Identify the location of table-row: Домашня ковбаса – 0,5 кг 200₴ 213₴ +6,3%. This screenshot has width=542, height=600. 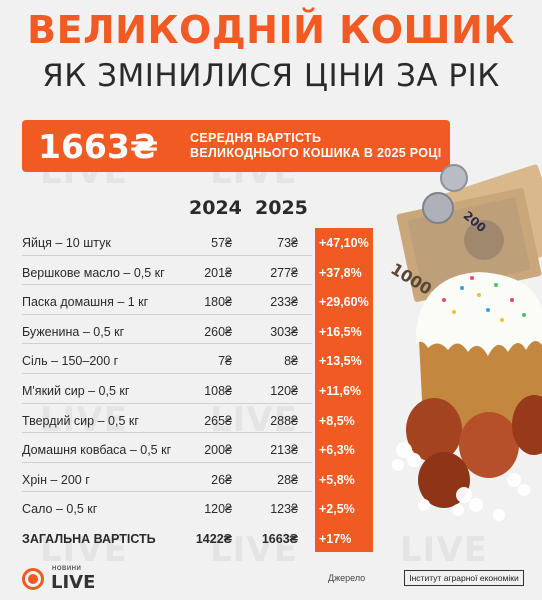
(271, 448).